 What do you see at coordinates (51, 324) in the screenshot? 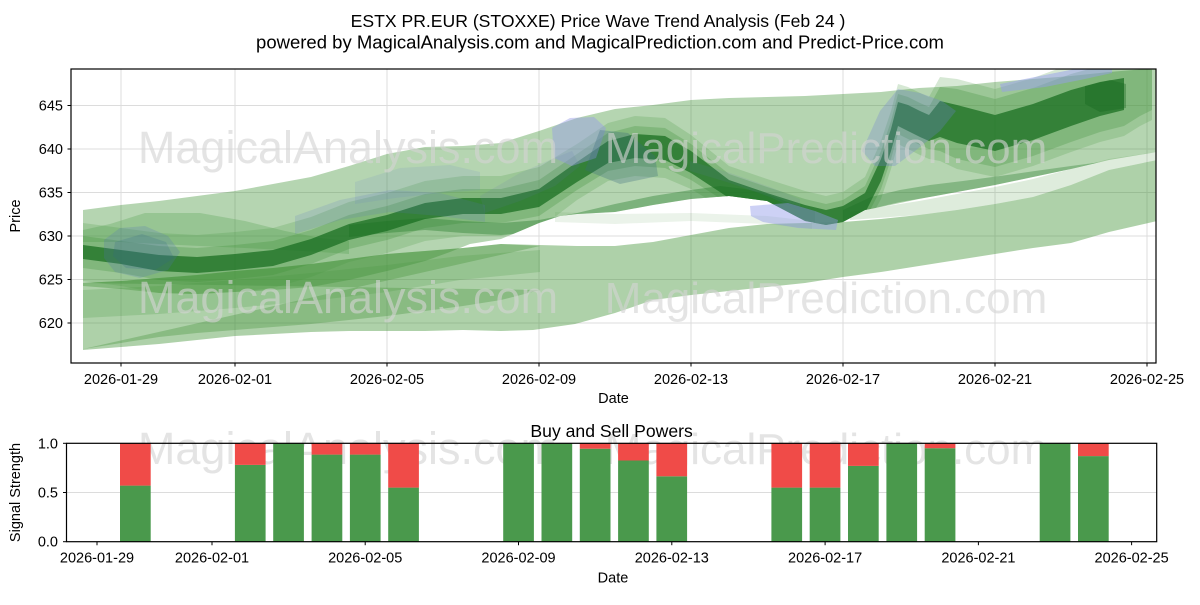
I see `svg-text: 620` at bounding box center [51, 324].